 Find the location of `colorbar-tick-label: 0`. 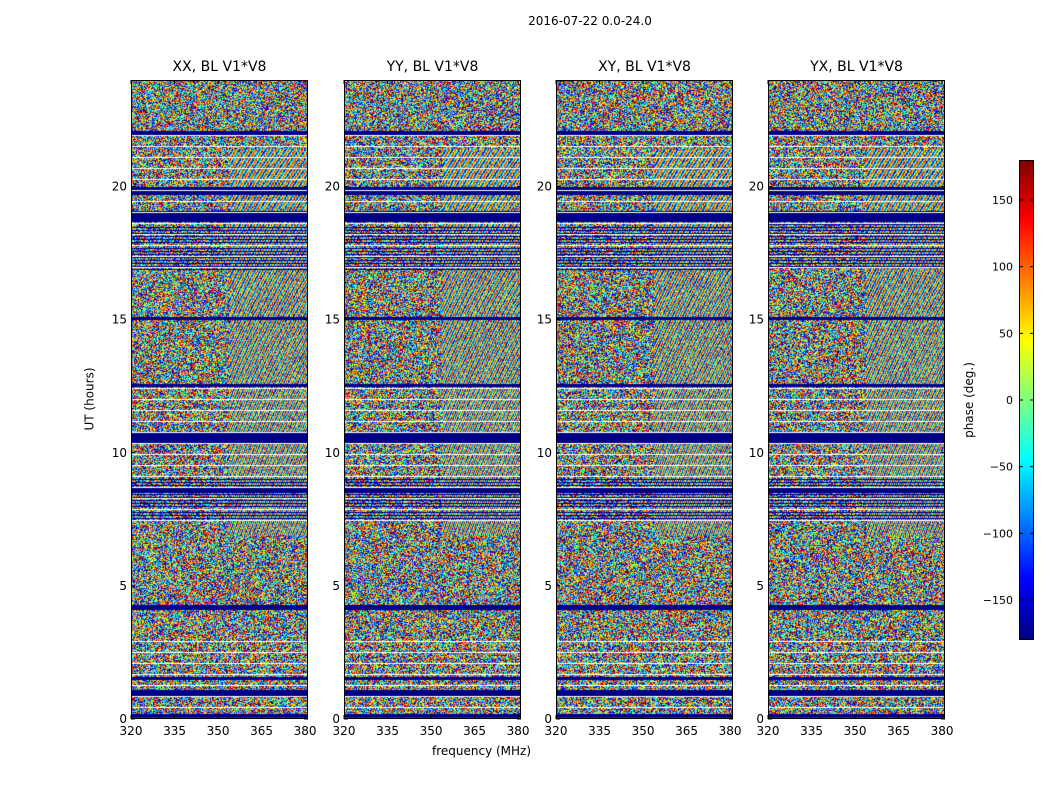

colorbar-tick-label: 0 is located at coordinates (1009, 400).